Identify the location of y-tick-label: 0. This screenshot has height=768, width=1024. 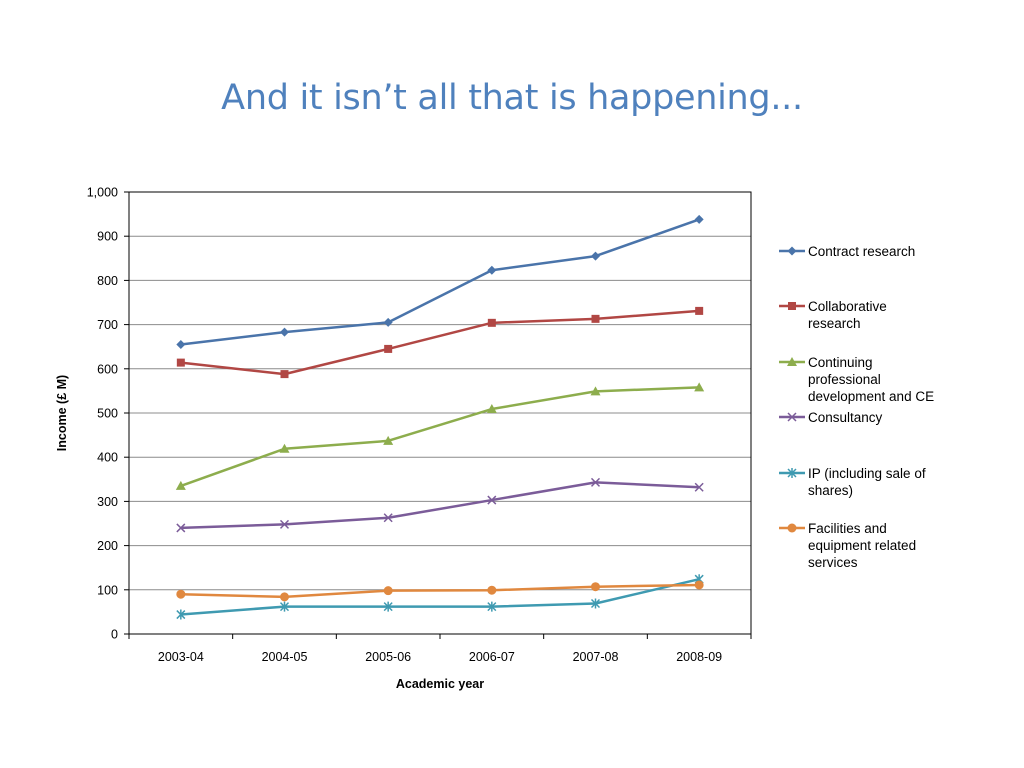
(114, 635).